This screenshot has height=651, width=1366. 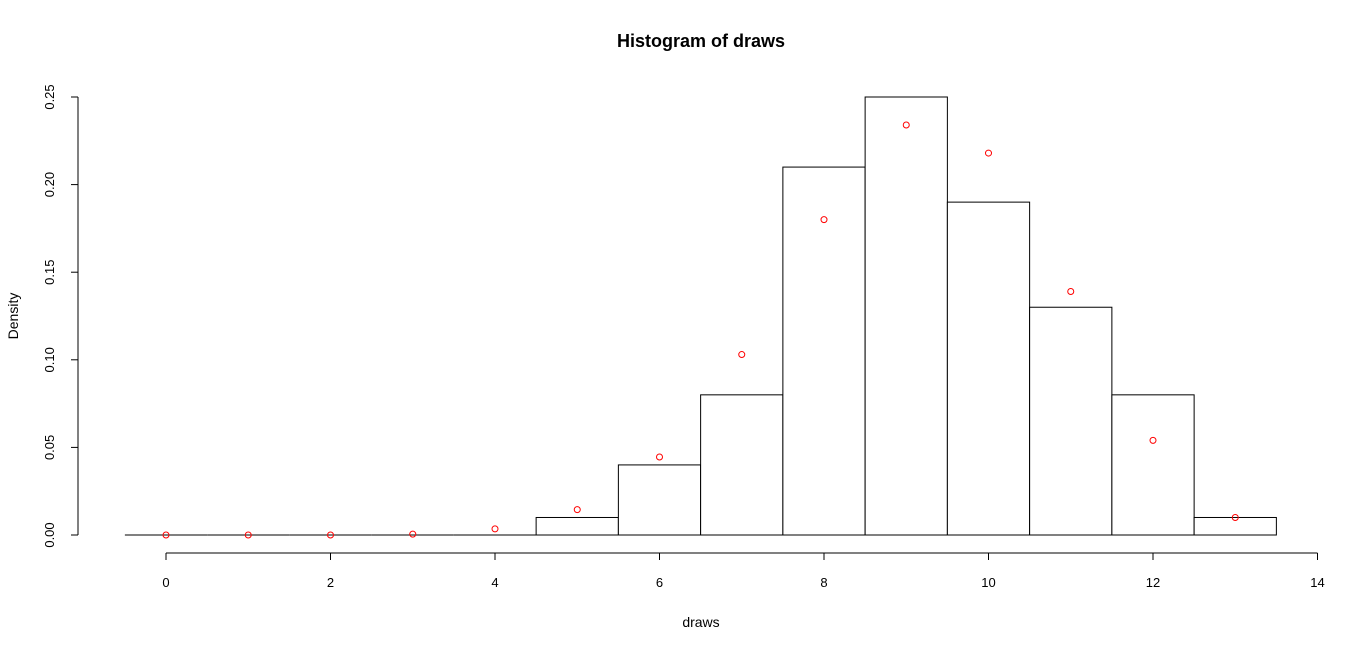 What do you see at coordinates (1153, 582) in the screenshot?
I see `x-tick-label: 12` at bounding box center [1153, 582].